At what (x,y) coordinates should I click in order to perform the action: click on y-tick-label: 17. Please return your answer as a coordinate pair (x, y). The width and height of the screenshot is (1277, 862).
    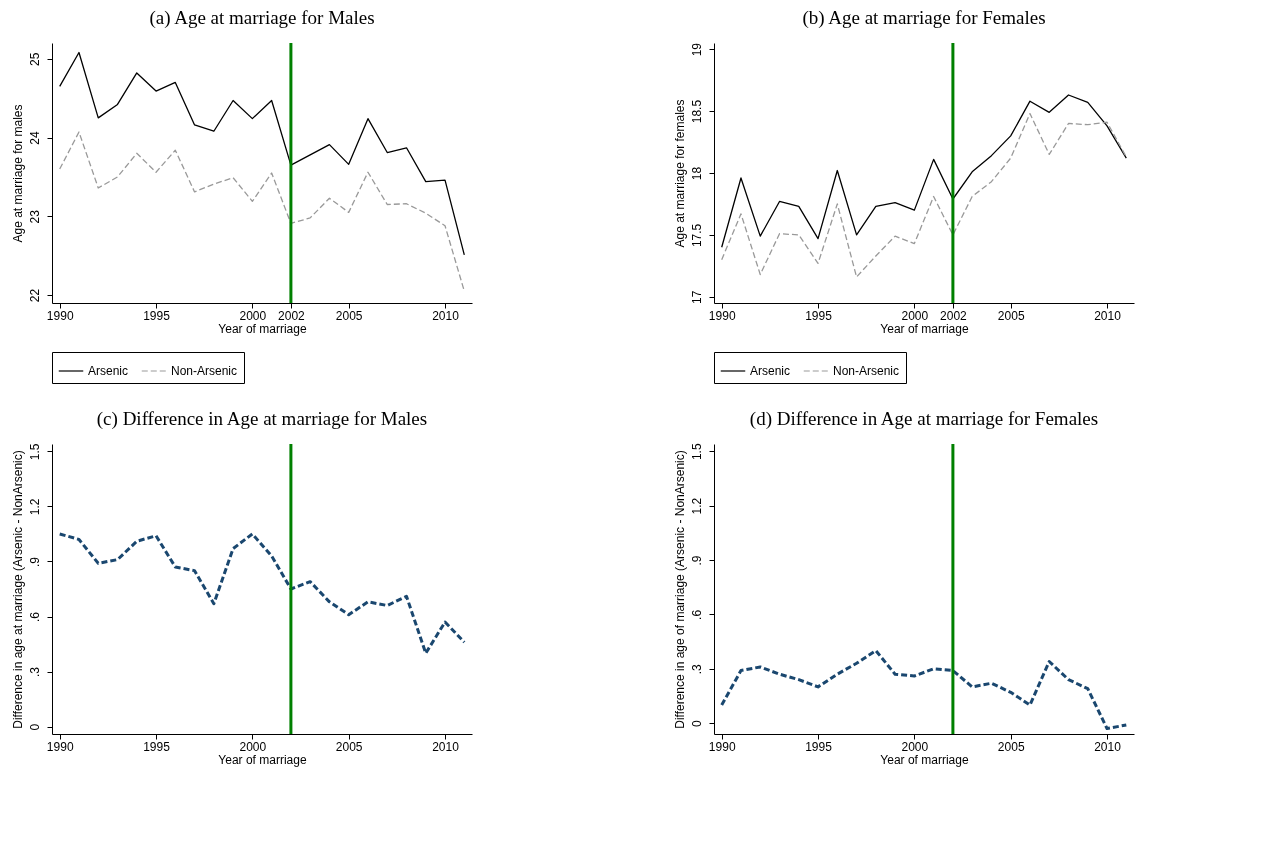
    Looking at the image, I should click on (696, 297).